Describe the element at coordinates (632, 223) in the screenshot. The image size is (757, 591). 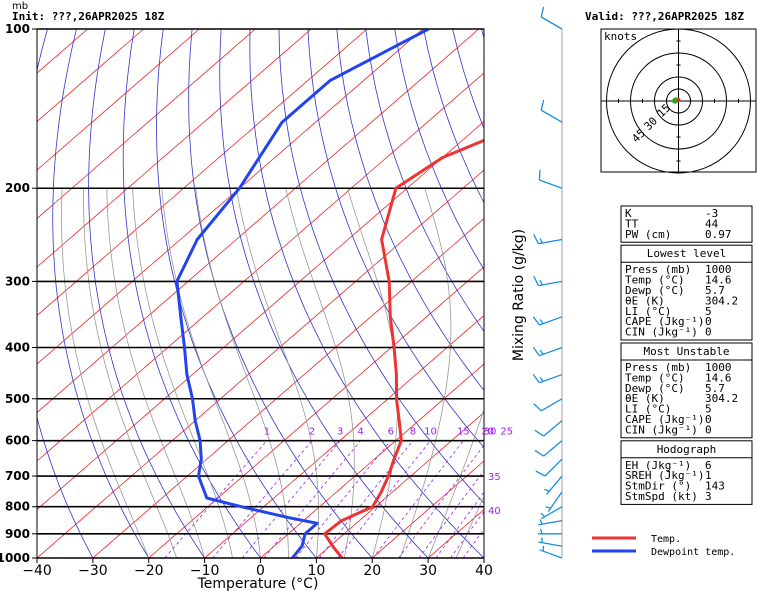
I see `index-label: TT` at that location.